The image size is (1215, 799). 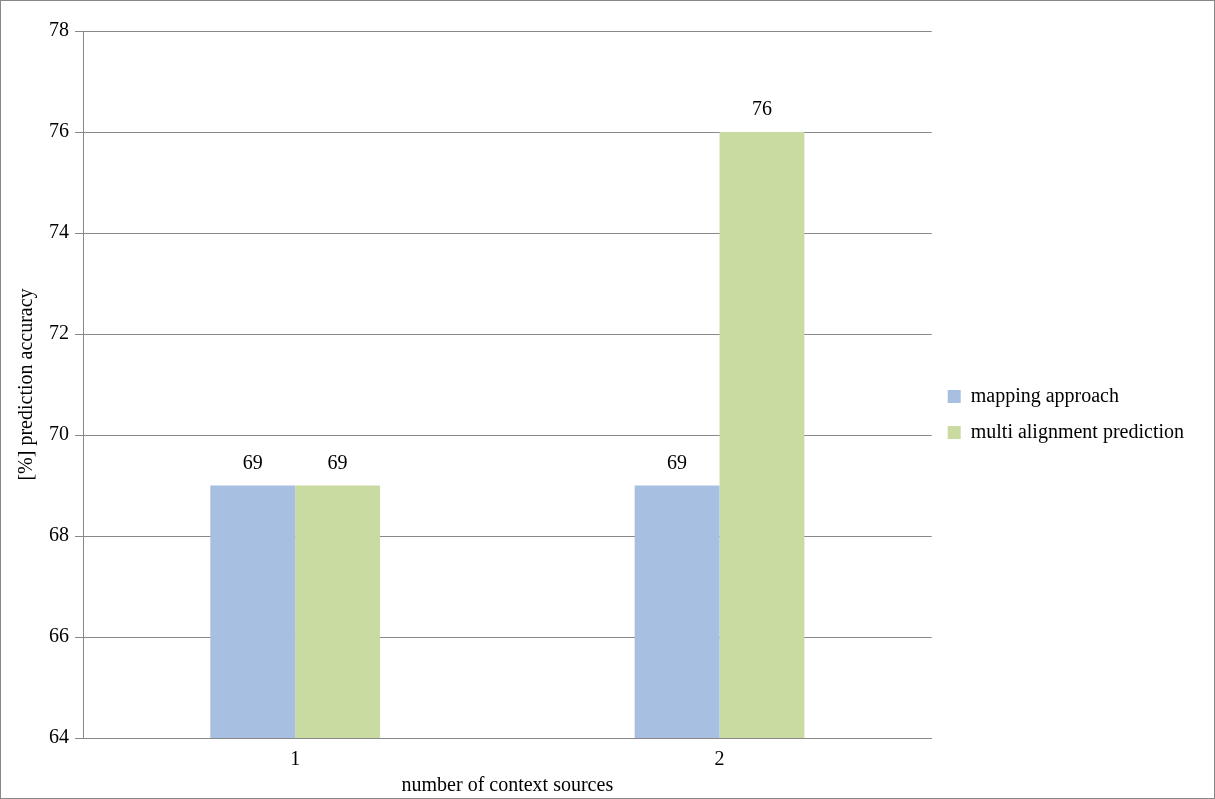 I want to click on x-axis-title: number of context sources, so click(x=507, y=784).